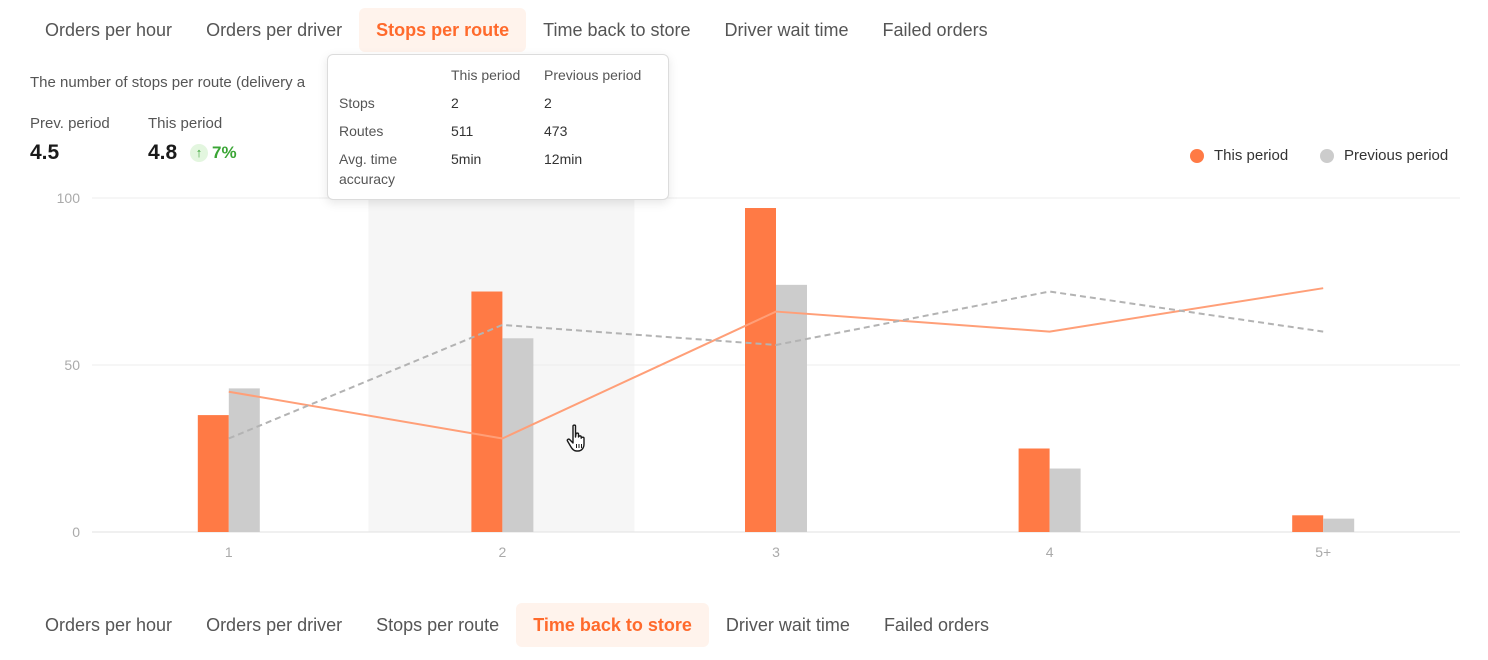 Image resolution: width=1488 pixels, height=660 pixels. Describe the element at coordinates (368, 169) in the screenshot. I see `tooltip-row-label: Avg. time accuracy` at that location.